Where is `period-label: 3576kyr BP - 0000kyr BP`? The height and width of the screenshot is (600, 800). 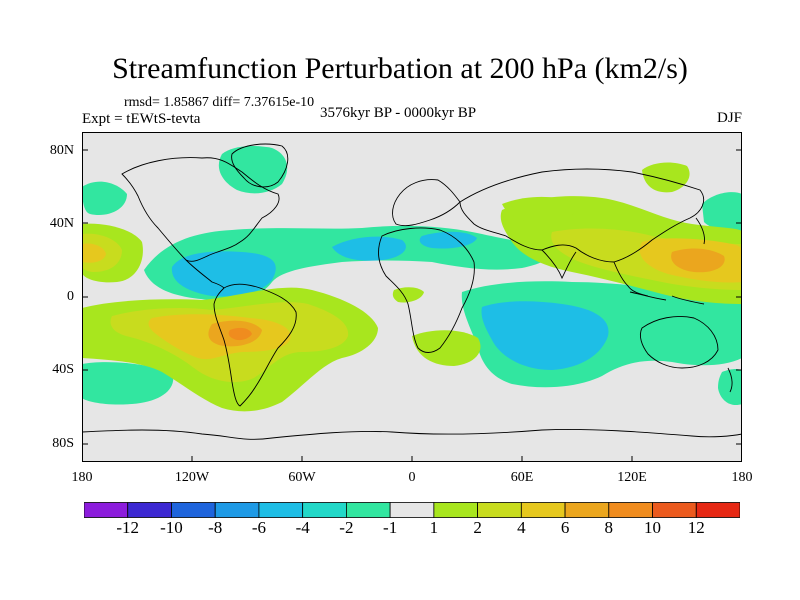 period-label: 3576kyr BP - 0000kyr BP is located at coordinates (398, 113).